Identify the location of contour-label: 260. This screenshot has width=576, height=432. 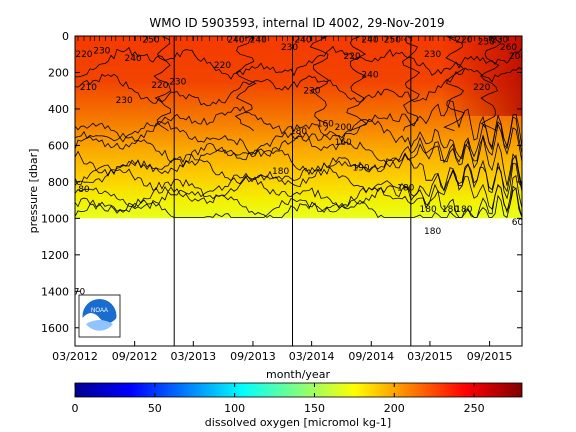
(508, 48).